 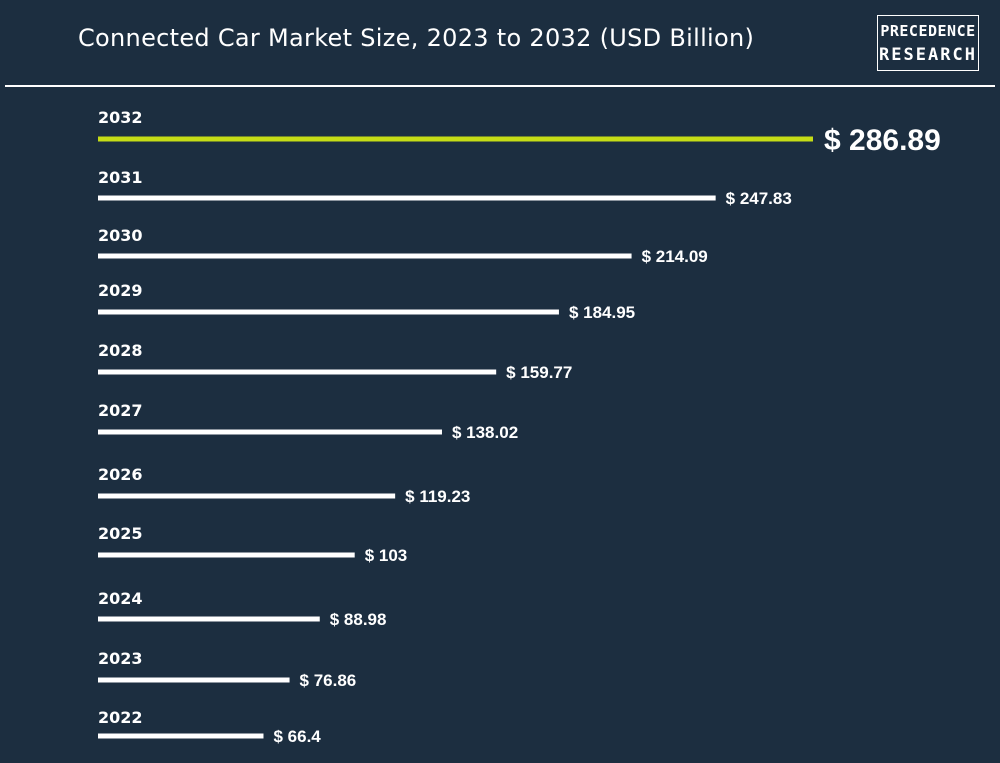 I want to click on year-label: 2025, so click(x=120, y=533).